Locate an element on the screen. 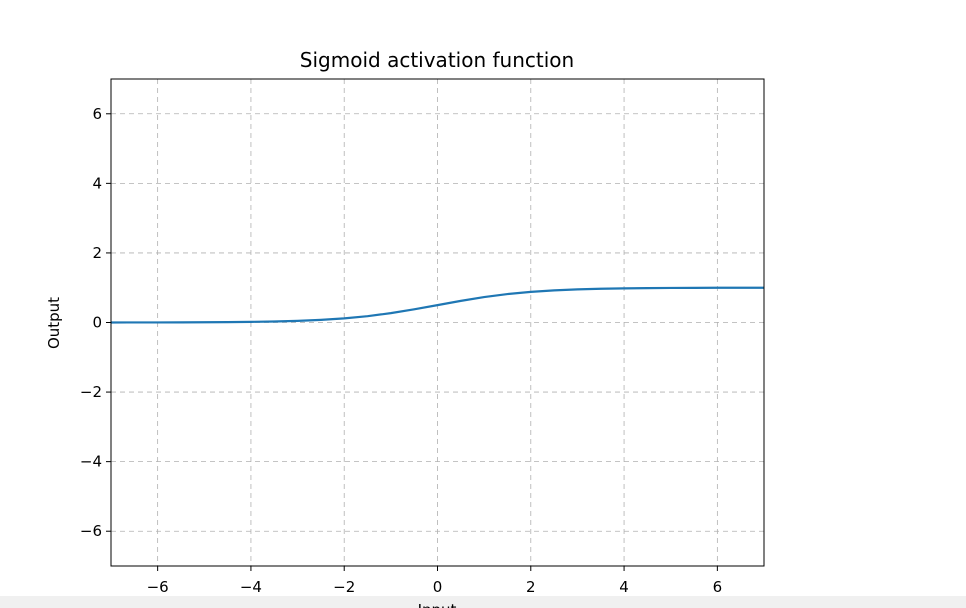  line is located at coordinates (437, 305).